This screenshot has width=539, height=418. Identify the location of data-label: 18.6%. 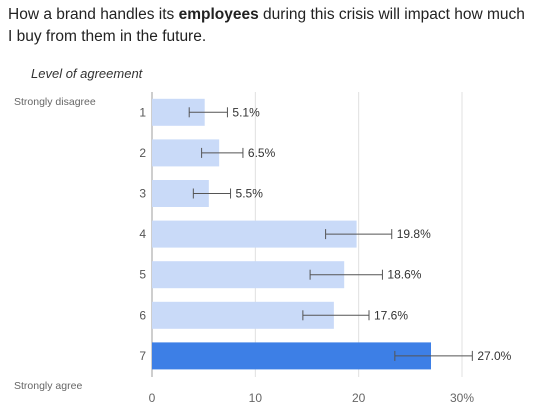
(404, 275).